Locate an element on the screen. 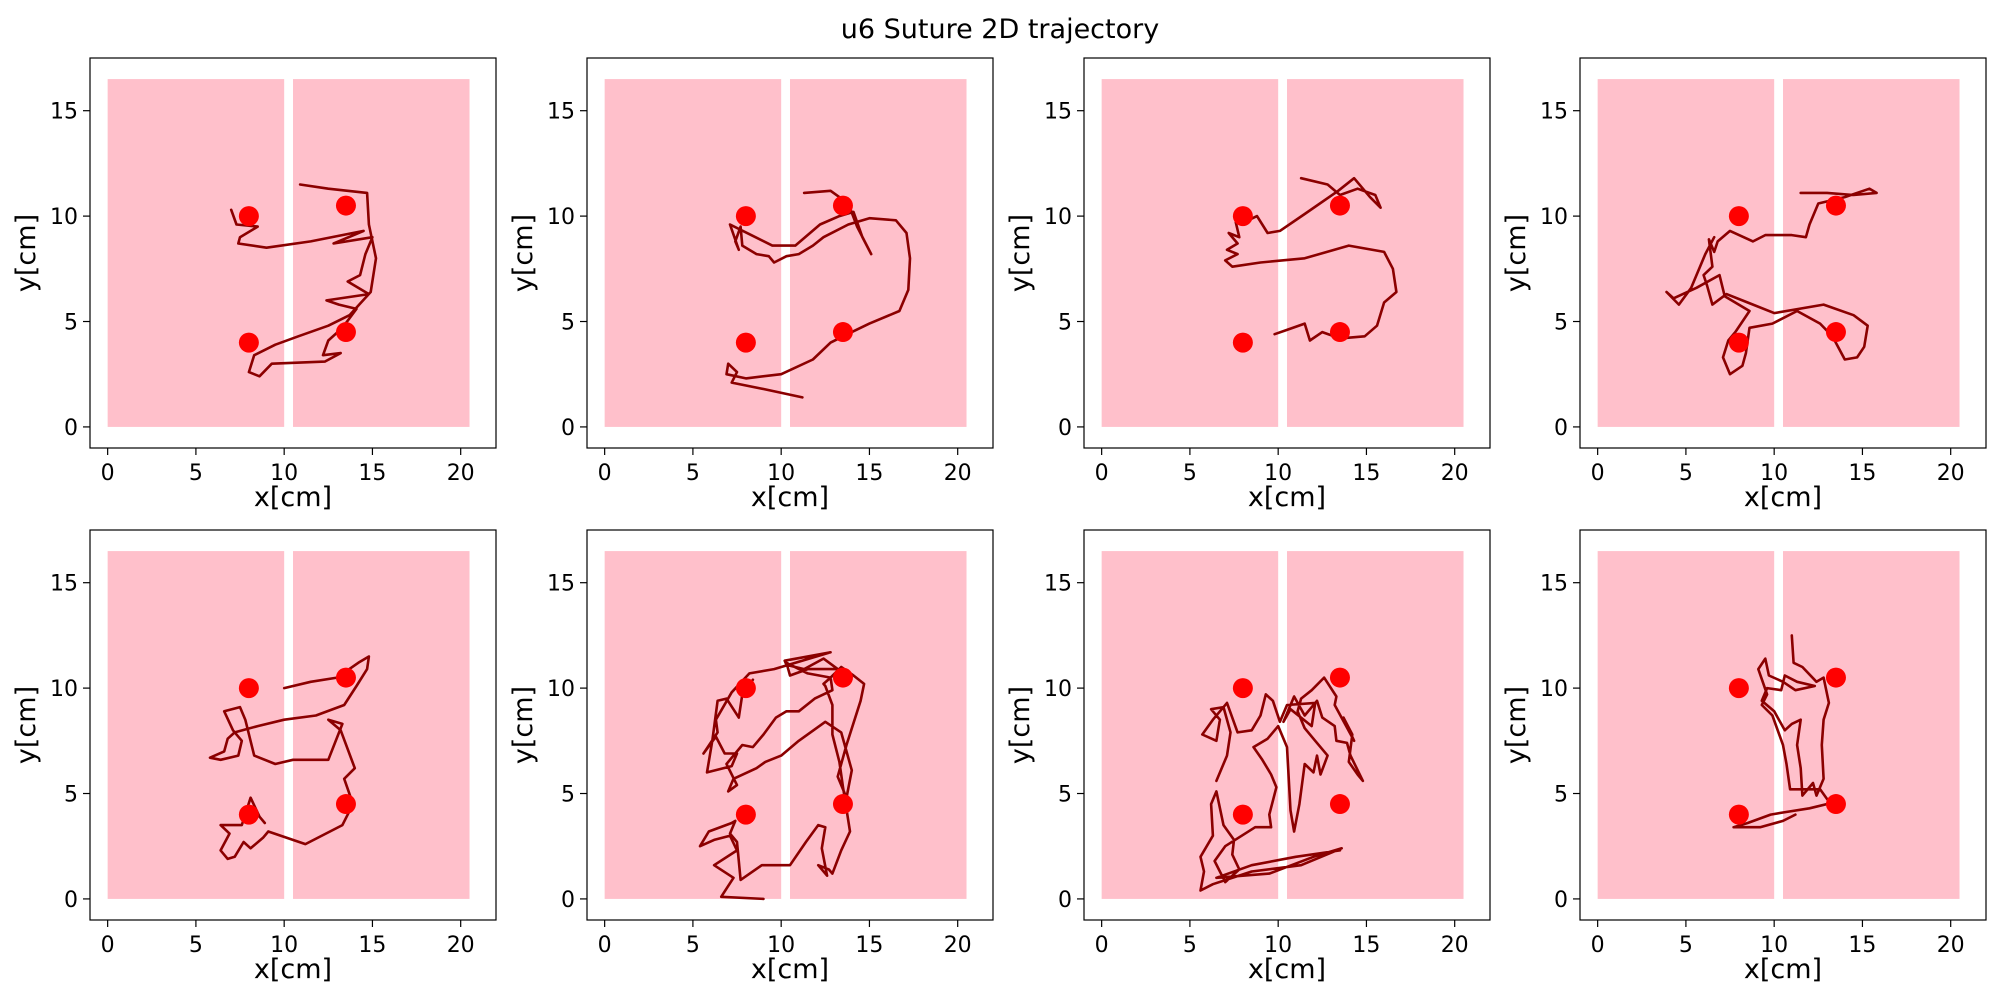 The width and height of the screenshot is (2000, 1000). subplot-4: 0 5 10 15 20 0 5 10 15 x[cm] y[cm] is located at coordinates (1744, 285).